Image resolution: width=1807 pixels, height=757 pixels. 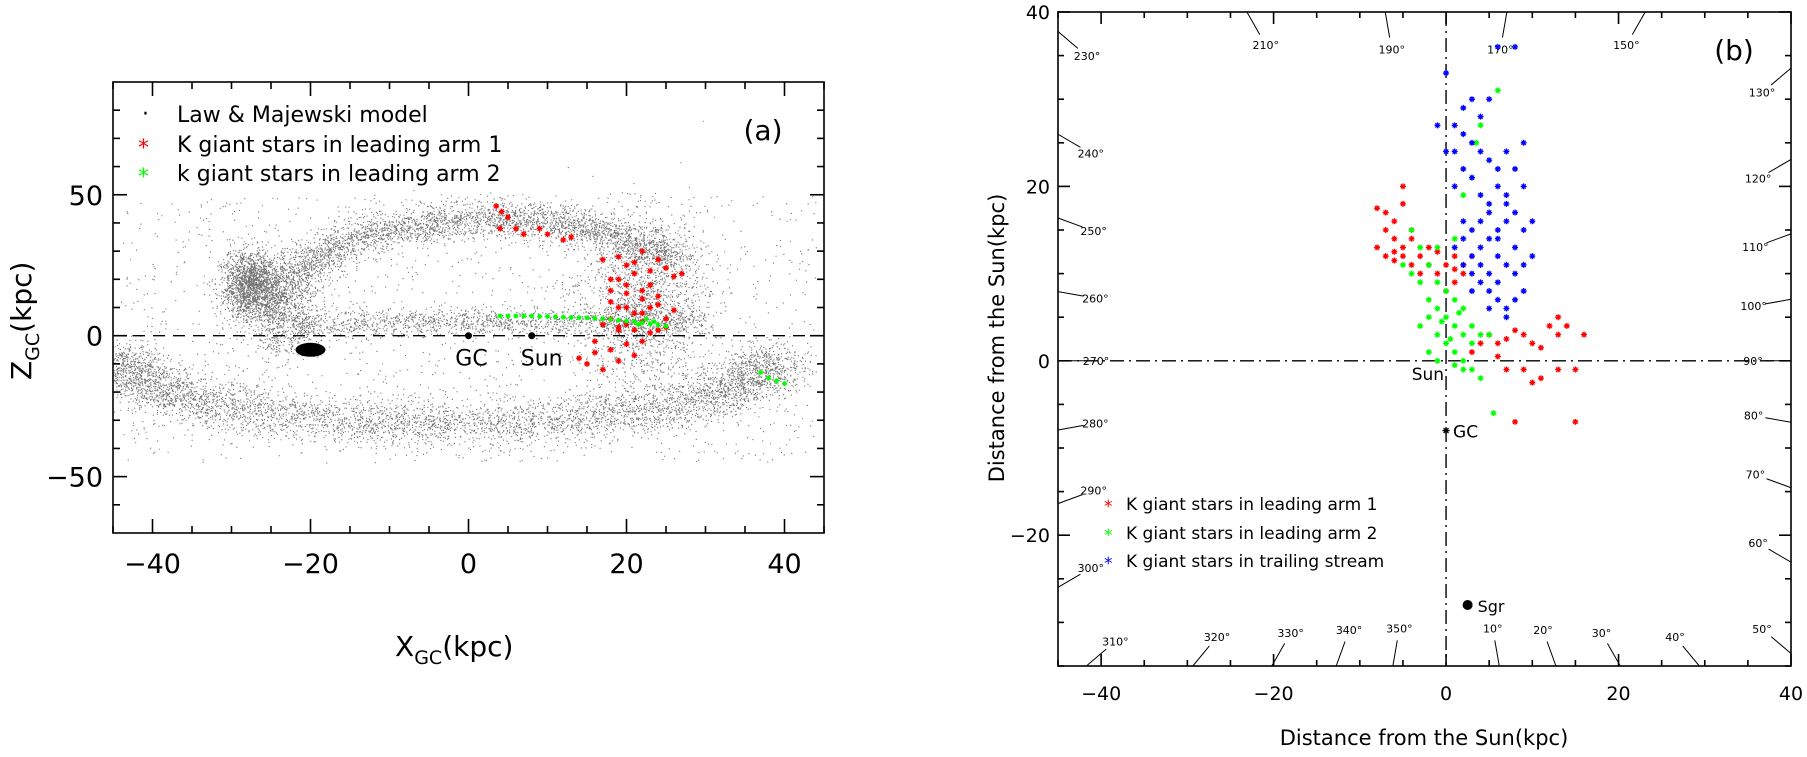 I want to click on a-point-gc, so click(x=468, y=336).